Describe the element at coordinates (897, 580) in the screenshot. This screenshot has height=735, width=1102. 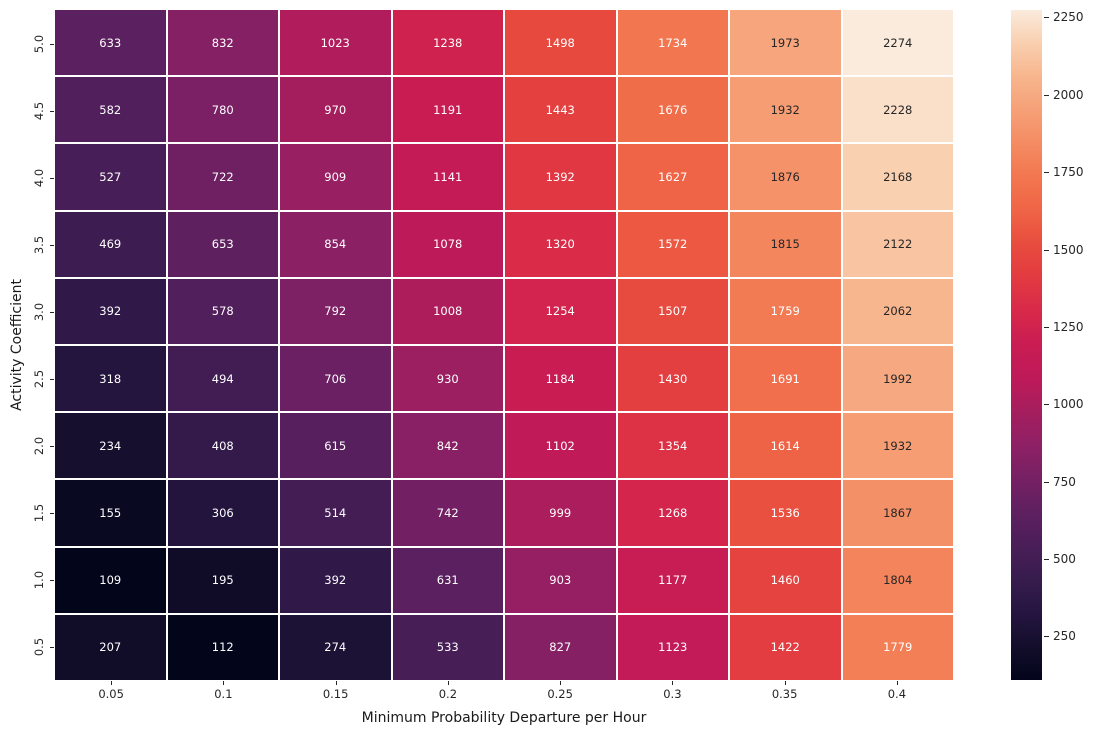
I see `heatmap-cell: 1804` at that location.